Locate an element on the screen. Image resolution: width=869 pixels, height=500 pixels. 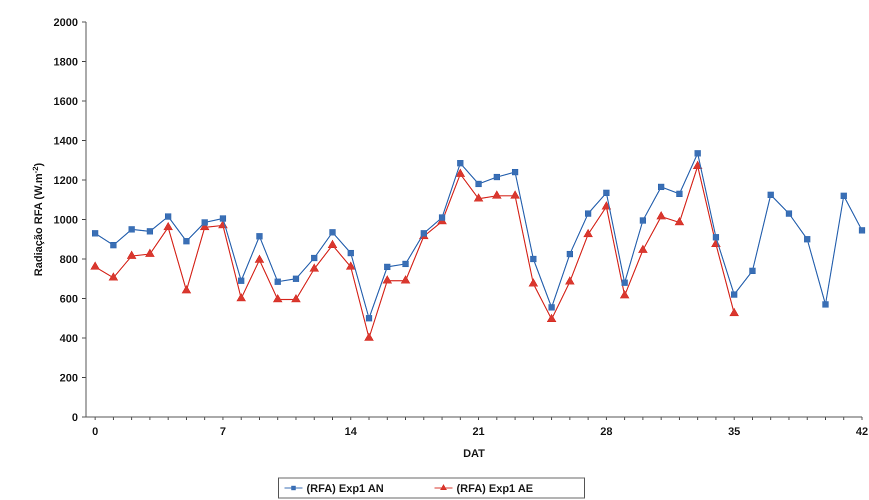
x-tick-label: 7 is located at coordinates (223, 432).